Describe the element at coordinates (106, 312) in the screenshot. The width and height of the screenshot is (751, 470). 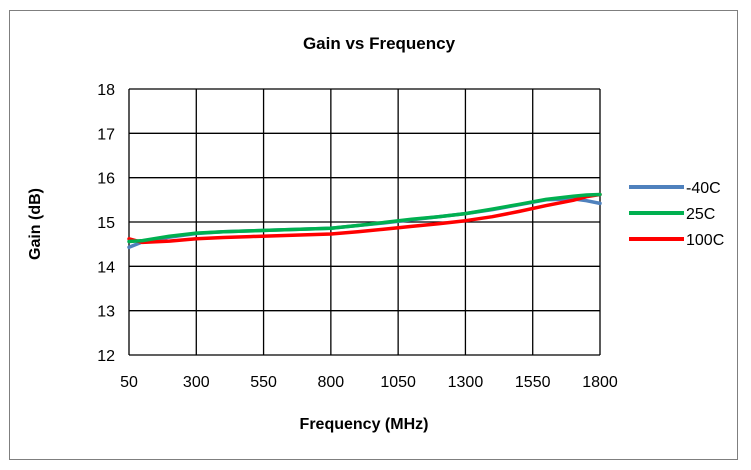
I see `y-tick-label: 13` at that location.